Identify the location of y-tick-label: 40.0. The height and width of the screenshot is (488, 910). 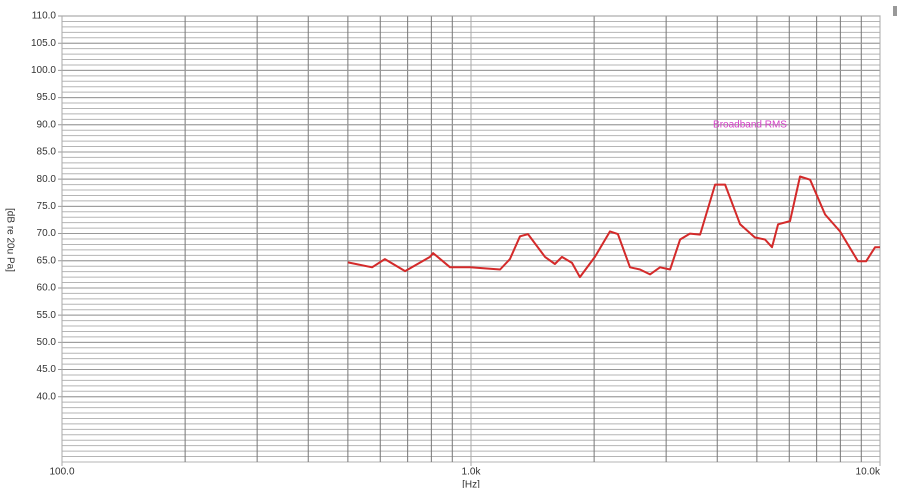
(47, 396).